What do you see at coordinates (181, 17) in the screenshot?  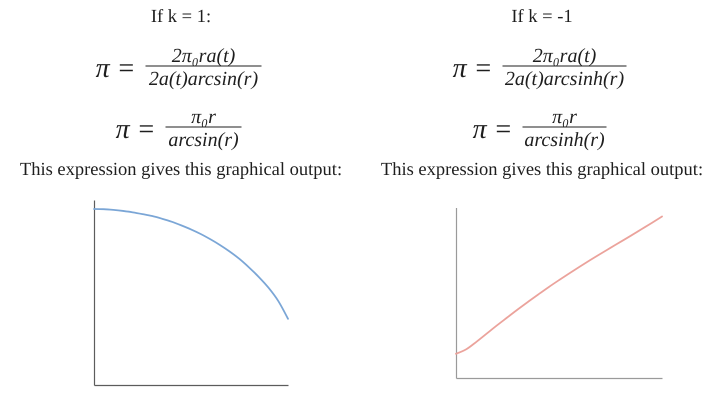 I see `chart-title: If k = 1:` at bounding box center [181, 17].